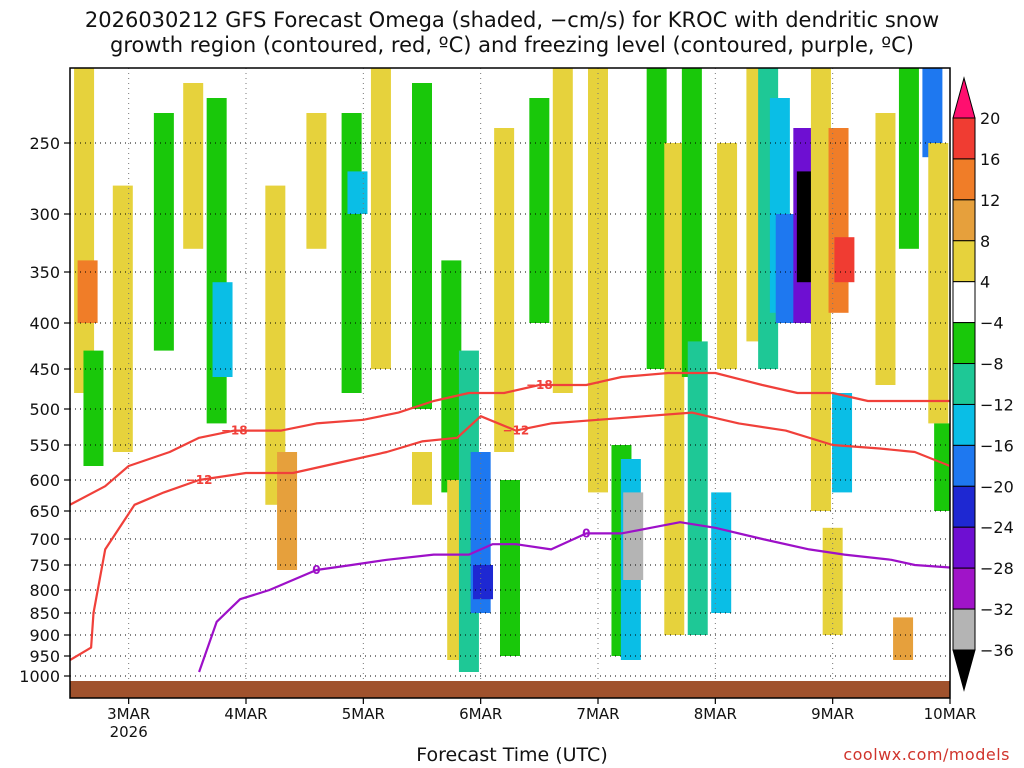 The height and width of the screenshot is (768, 1024). Describe the element at coordinates (44, 565) in the screenshot. I see `y-tick-label-10: 750` at that location.